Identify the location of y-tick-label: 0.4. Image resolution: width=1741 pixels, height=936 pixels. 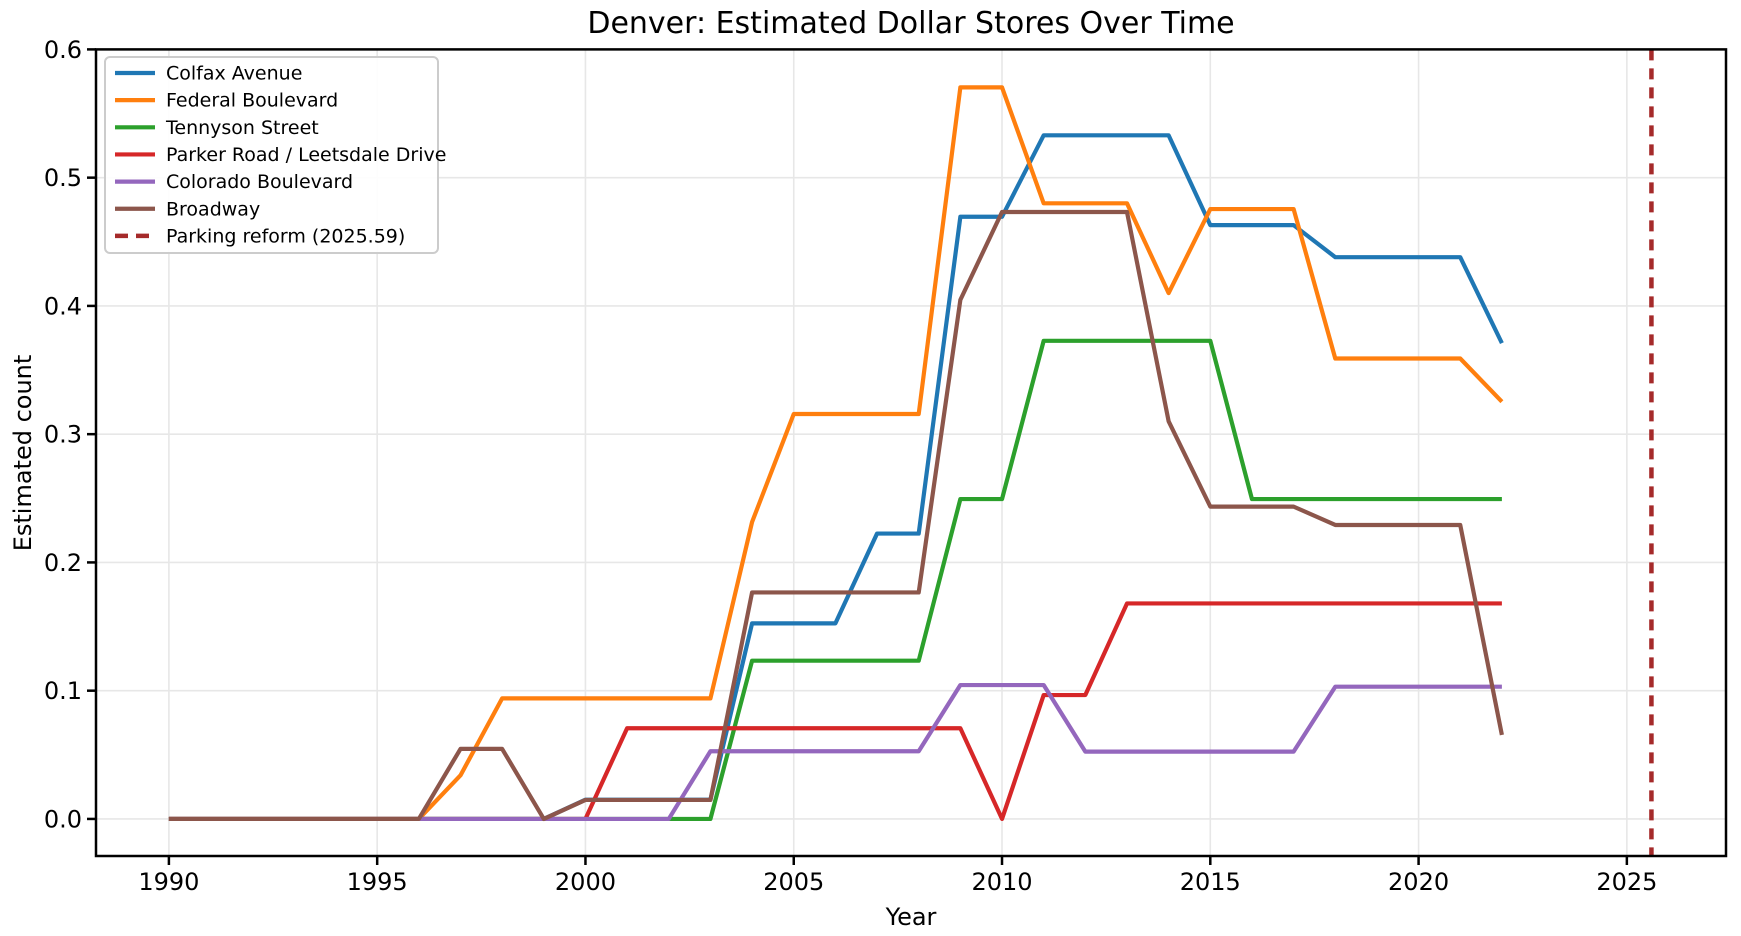
(63, 306).